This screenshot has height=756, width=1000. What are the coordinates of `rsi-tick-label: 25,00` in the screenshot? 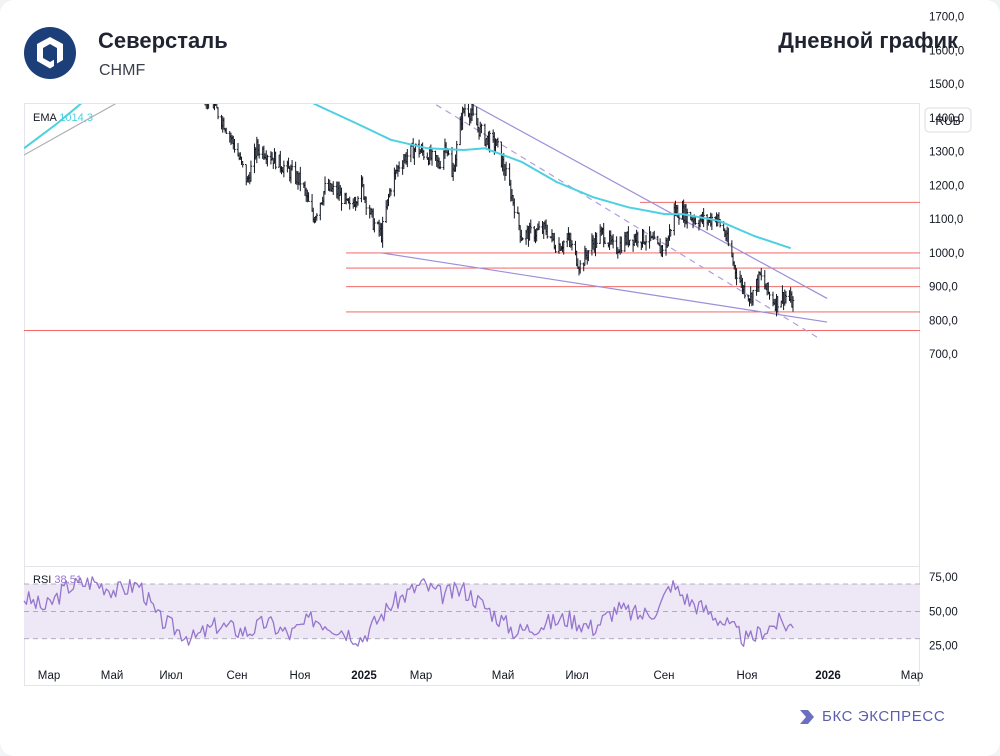 It's located at (943, 647).